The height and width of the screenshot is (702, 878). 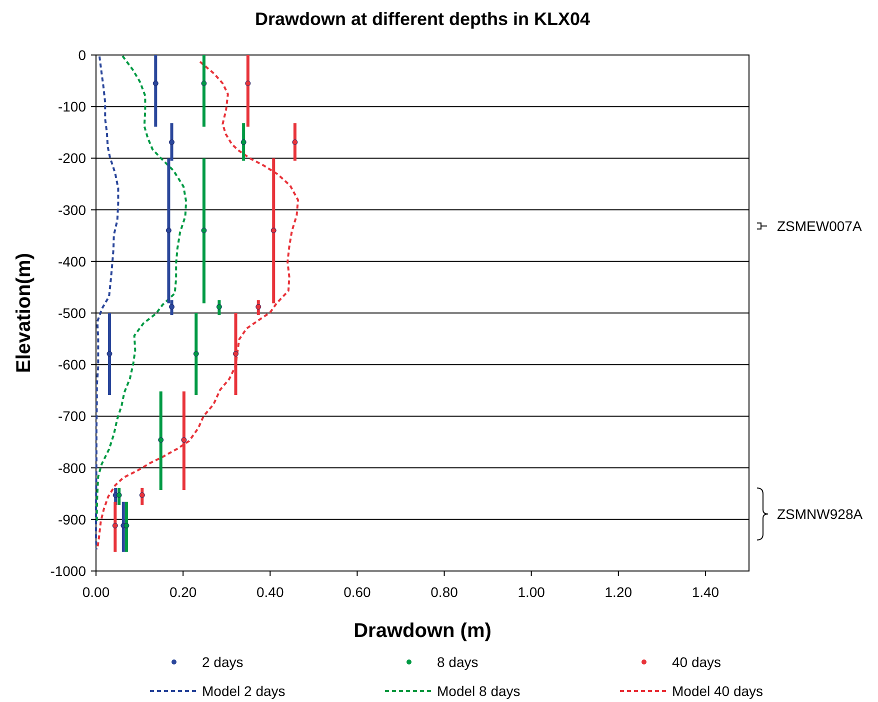 What do you see at coordinates (24, 313) in the screenshot?
I see `y-axis-title: Elevation(m)` at bounding box center [24, 313].